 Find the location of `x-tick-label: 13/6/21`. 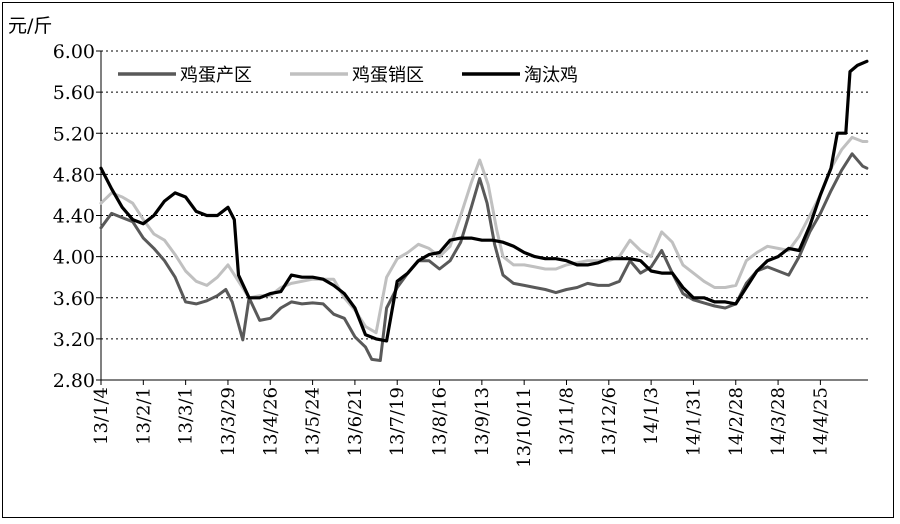

x-tick-label: 13/6/21 is located at coordinates (355, 421).